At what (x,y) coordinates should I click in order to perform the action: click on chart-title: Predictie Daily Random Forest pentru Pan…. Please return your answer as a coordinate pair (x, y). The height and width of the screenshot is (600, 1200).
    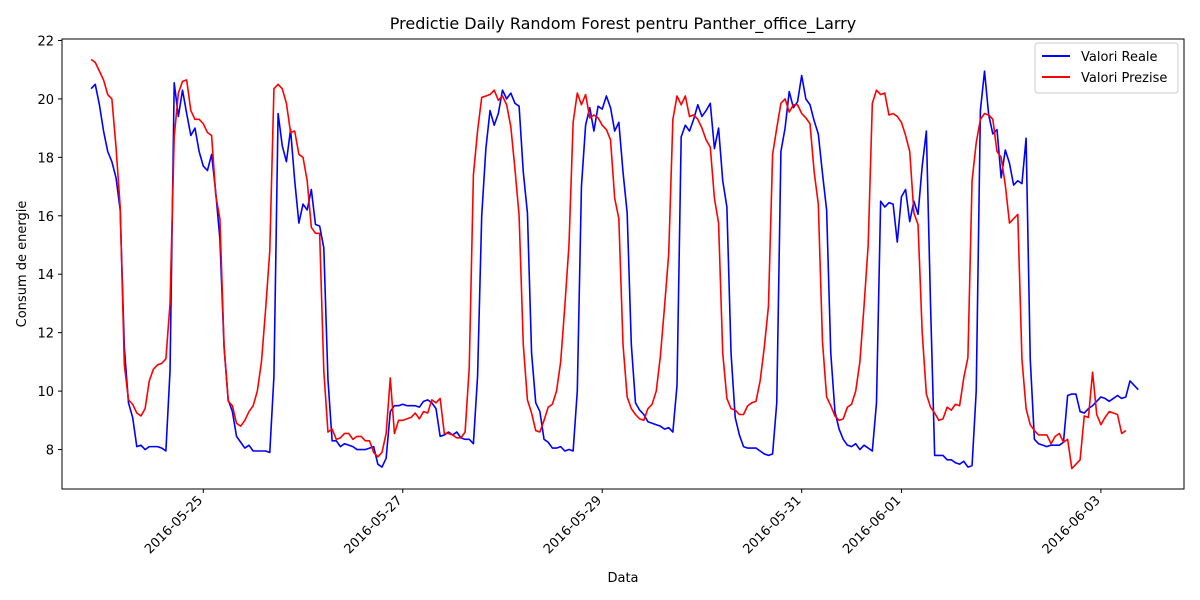
    Looking at the image, I should click on (623, 24).